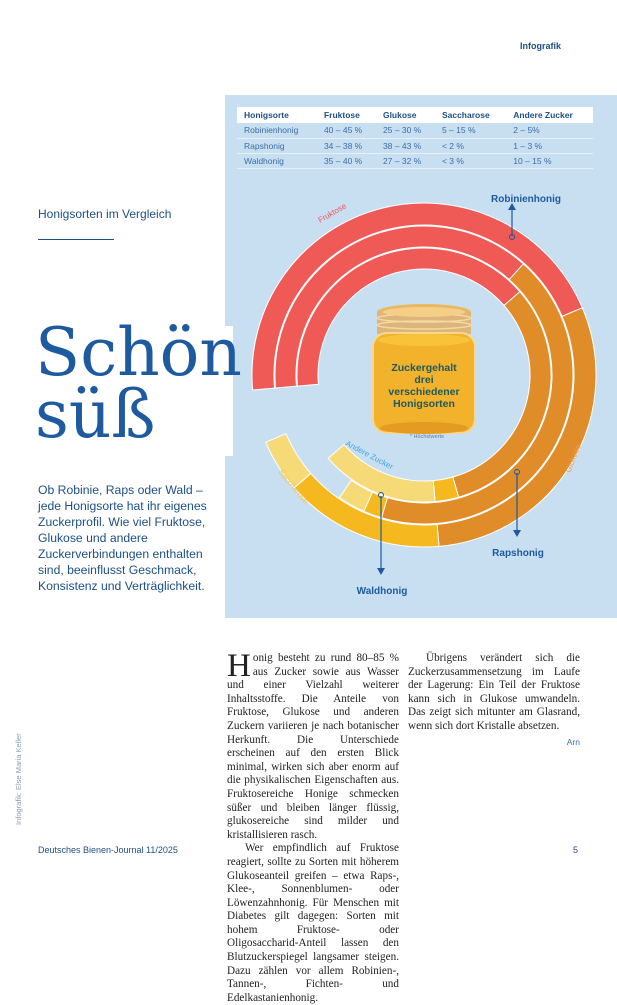  Describe the element at coordinates (239, 666) in the screenshot. I see `drop-cap: H` at that location.